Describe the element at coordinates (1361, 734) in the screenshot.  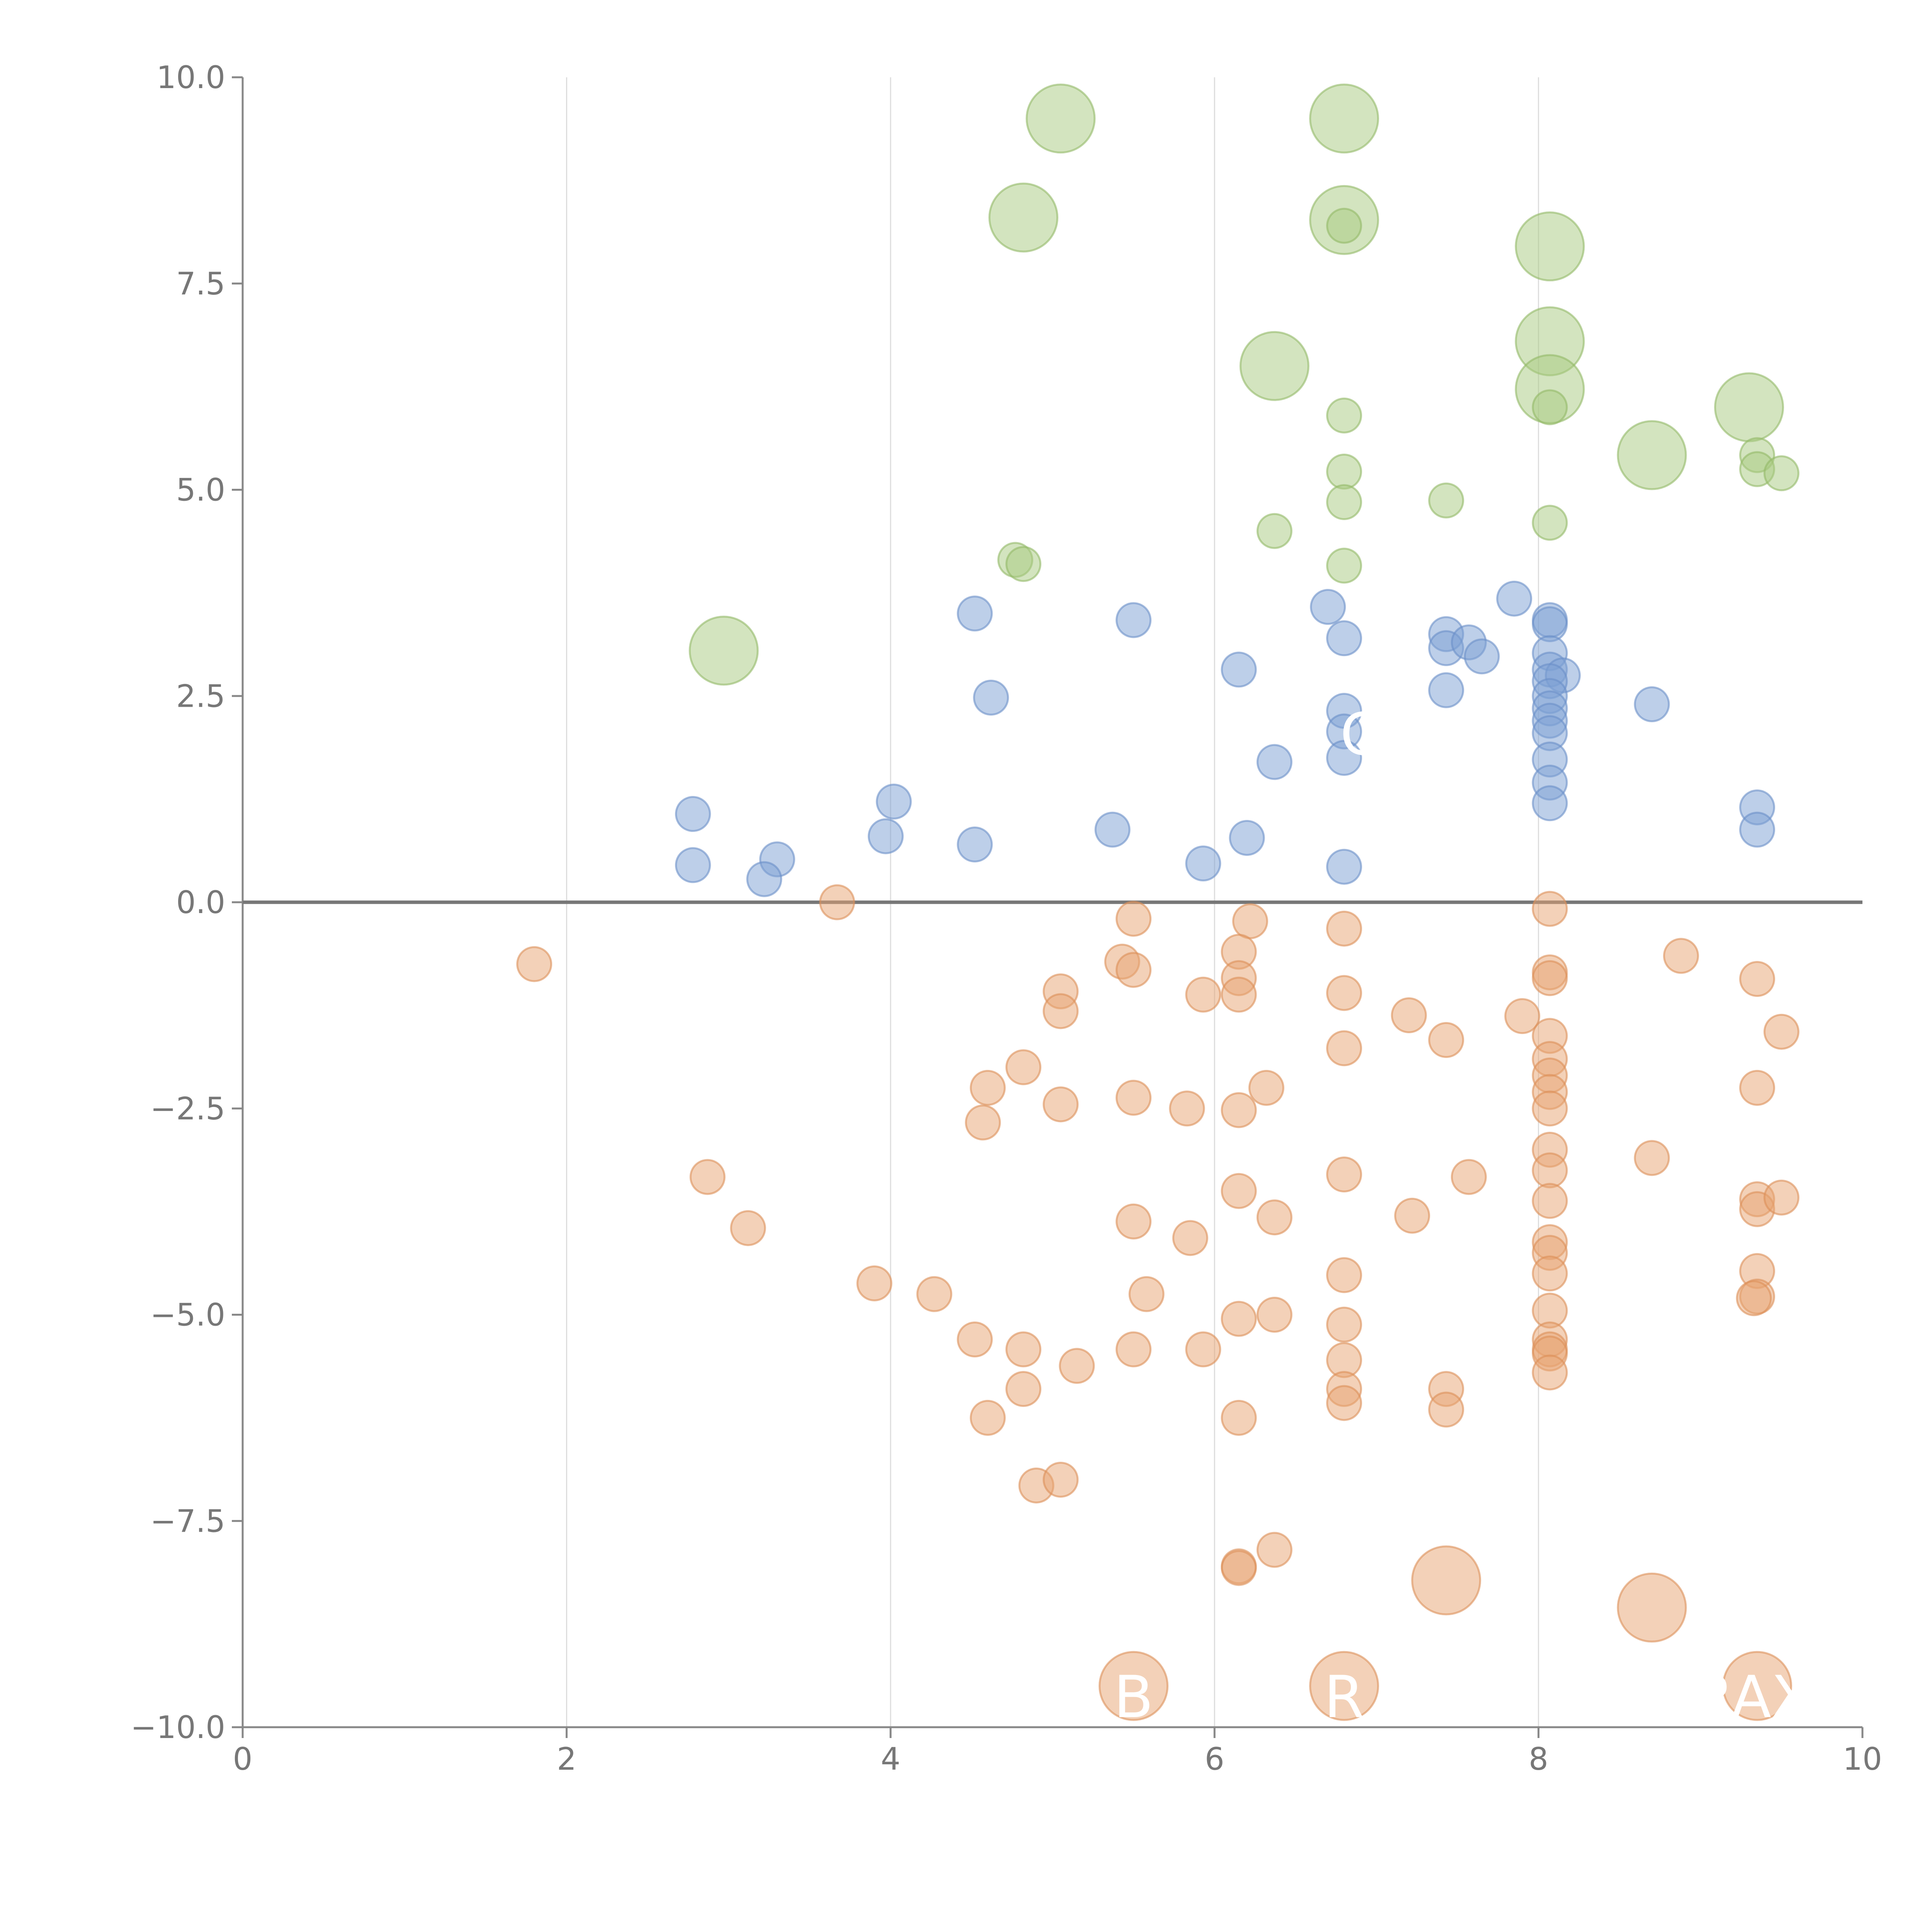
I see `point-label-3: C` at that location.